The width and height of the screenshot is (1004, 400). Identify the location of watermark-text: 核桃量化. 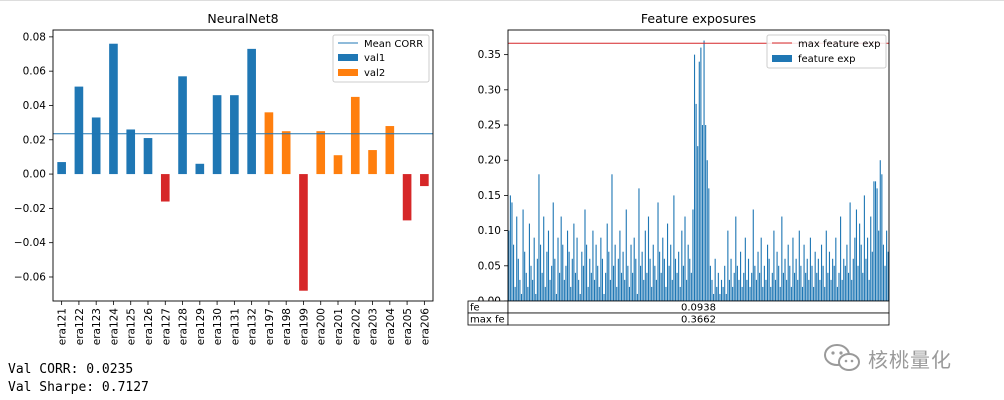
(910, 359).